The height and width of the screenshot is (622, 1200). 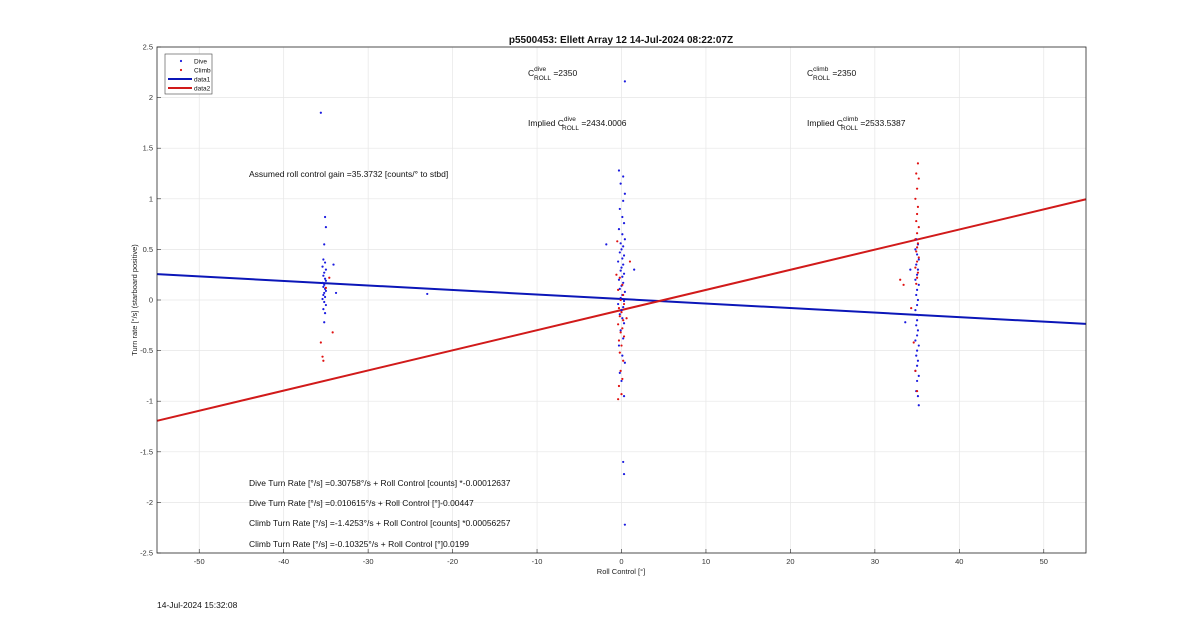 I want to click on y-tick-label: -1.5, so click(x=146, y=451).